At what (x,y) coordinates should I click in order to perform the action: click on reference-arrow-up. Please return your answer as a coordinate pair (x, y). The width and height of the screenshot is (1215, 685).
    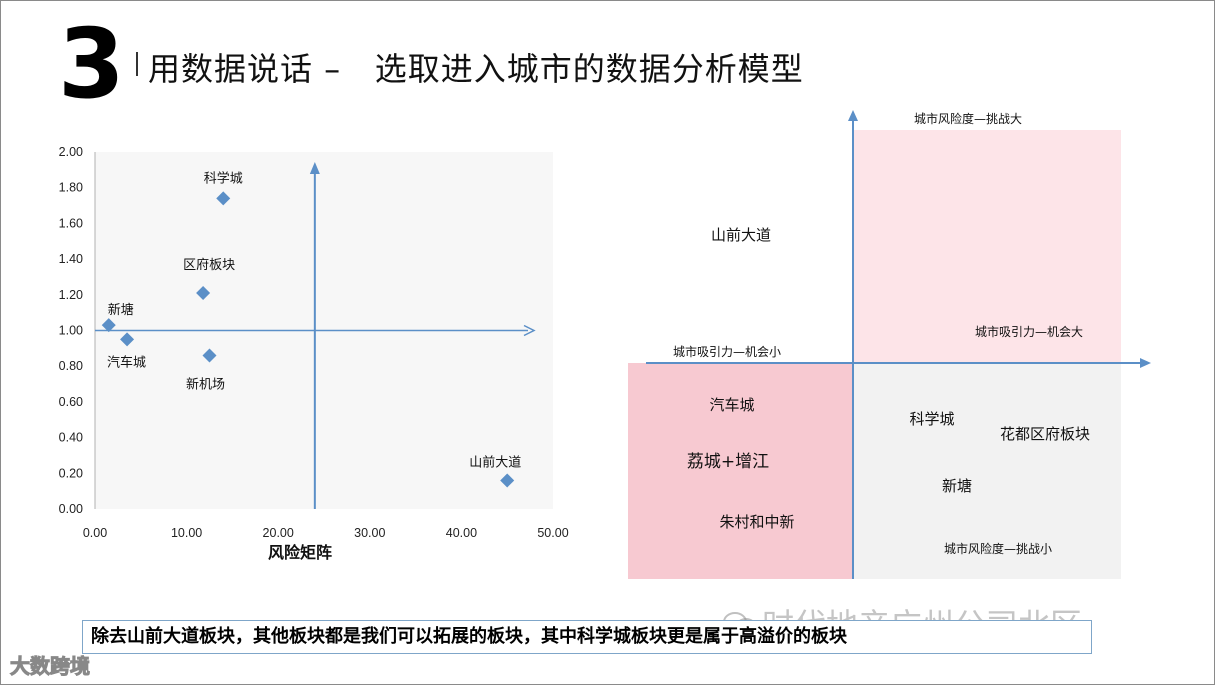
    Looking at the image, I should click on (314, 168).